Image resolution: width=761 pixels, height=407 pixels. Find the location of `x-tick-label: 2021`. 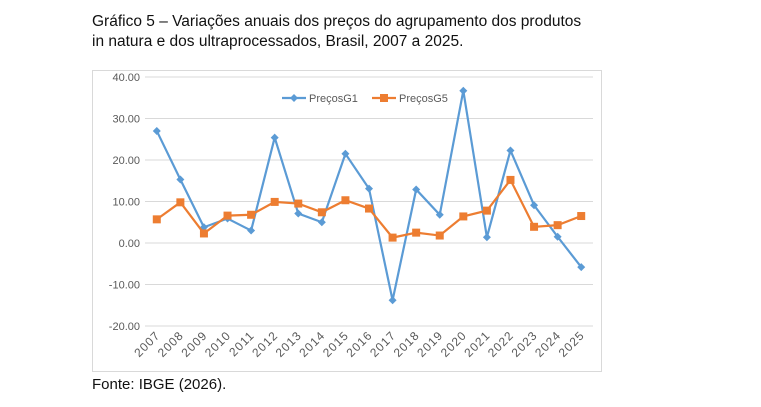

x-tick-label: 2021 is located at coordinates (477, 344).